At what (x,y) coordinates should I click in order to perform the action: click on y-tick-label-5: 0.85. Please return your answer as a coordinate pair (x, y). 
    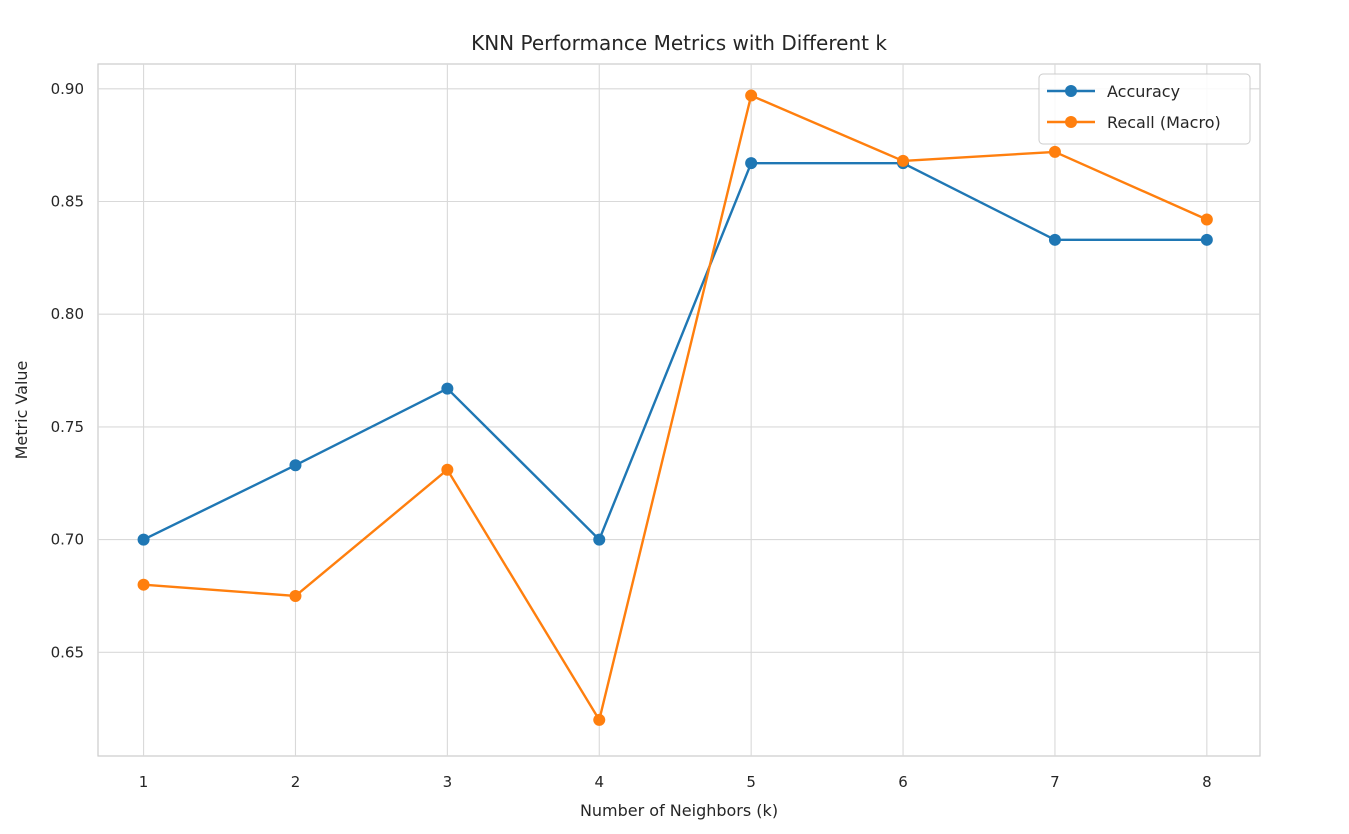
    Looking at the image, I should click on (67, 201).